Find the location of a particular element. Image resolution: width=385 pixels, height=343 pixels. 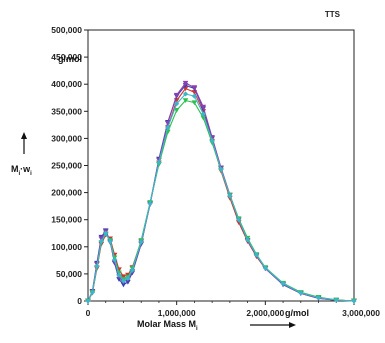

y-axis-label: Mi·wi is located at coordinates (21, 154).